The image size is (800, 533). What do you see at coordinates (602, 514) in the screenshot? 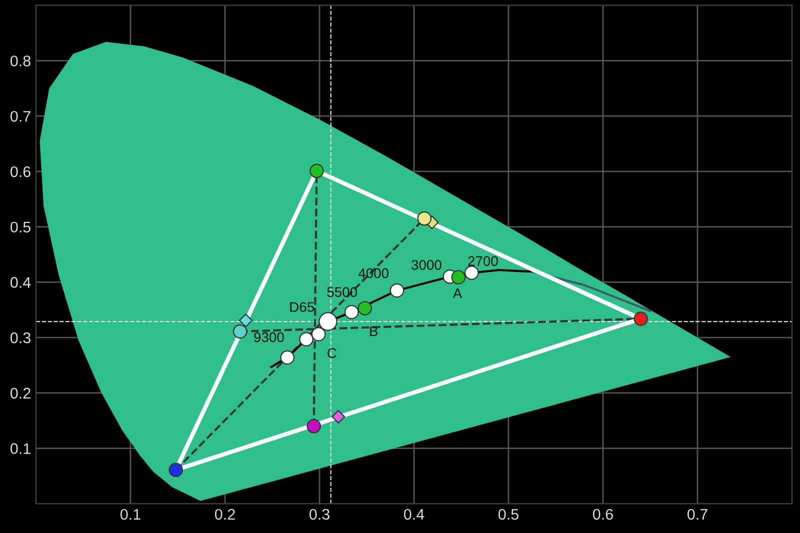
I see `x-tick-label: 0.6` at bounding box center [602, 514].